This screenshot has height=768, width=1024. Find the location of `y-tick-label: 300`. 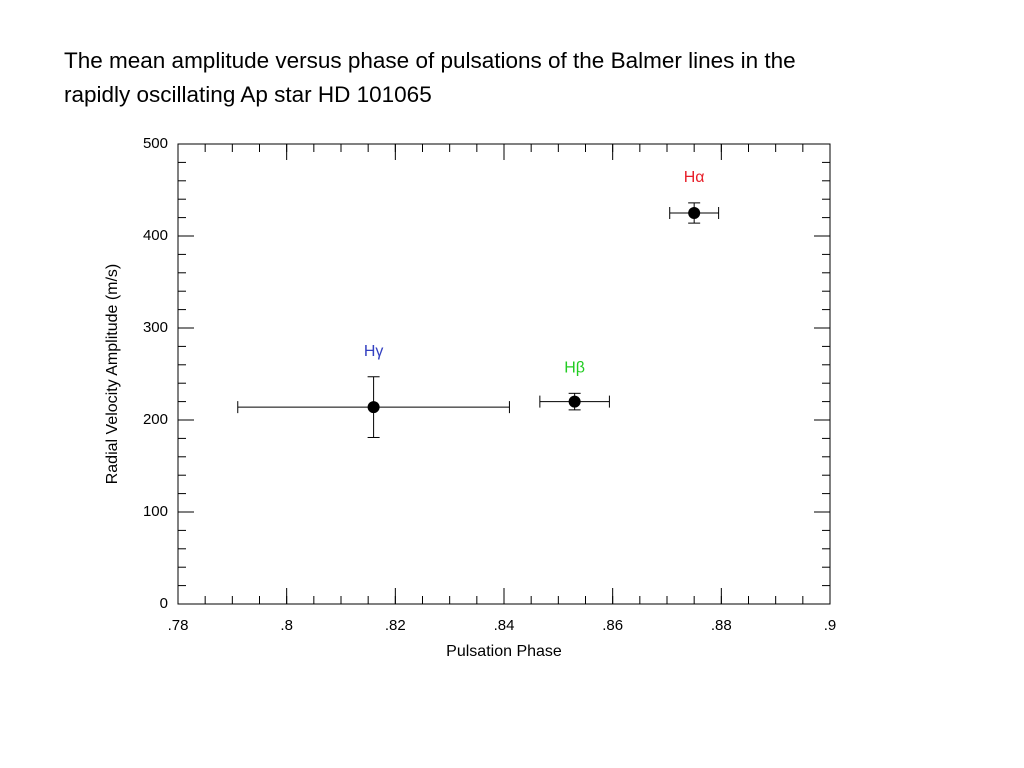

y-tick-label: 300 is located at coordinates (155, 327).